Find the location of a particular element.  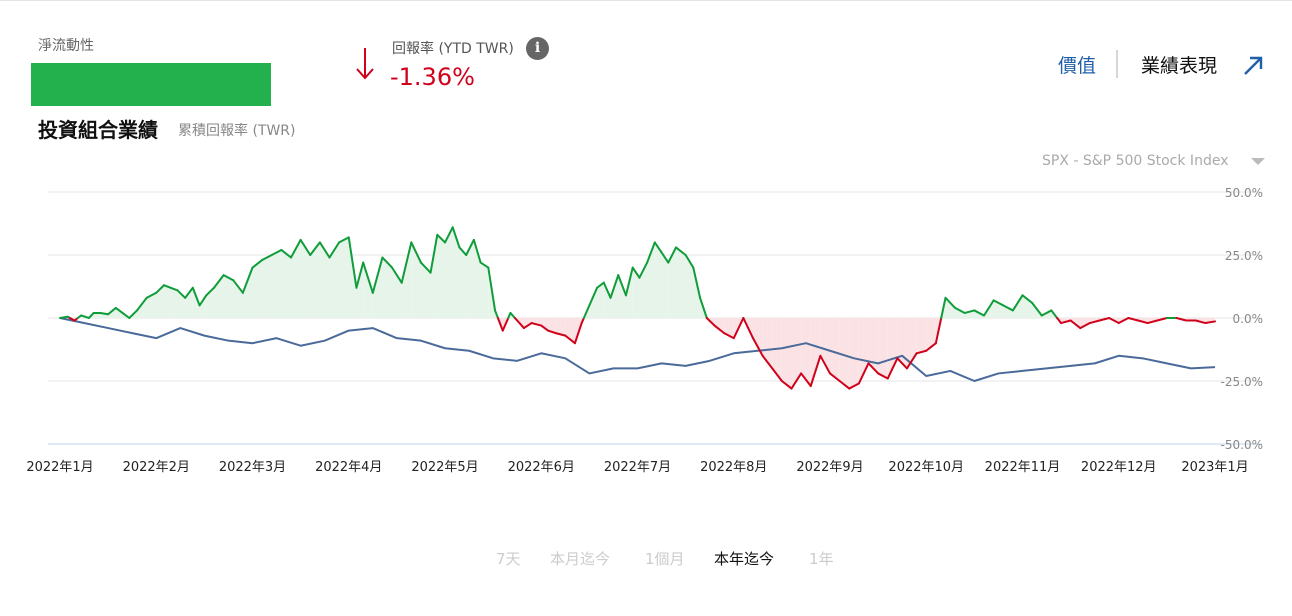

y-tick-label: 50.0% is located at coordinates (1244, 193).